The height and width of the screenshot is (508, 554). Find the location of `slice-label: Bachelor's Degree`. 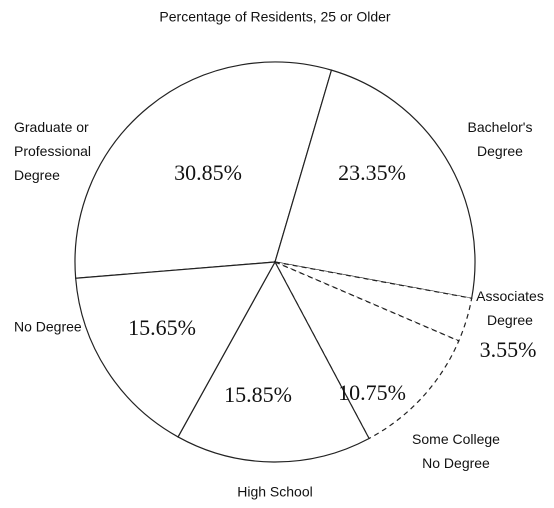

slice-label: Bachelor's Degree is located at coordinates (500, 139).